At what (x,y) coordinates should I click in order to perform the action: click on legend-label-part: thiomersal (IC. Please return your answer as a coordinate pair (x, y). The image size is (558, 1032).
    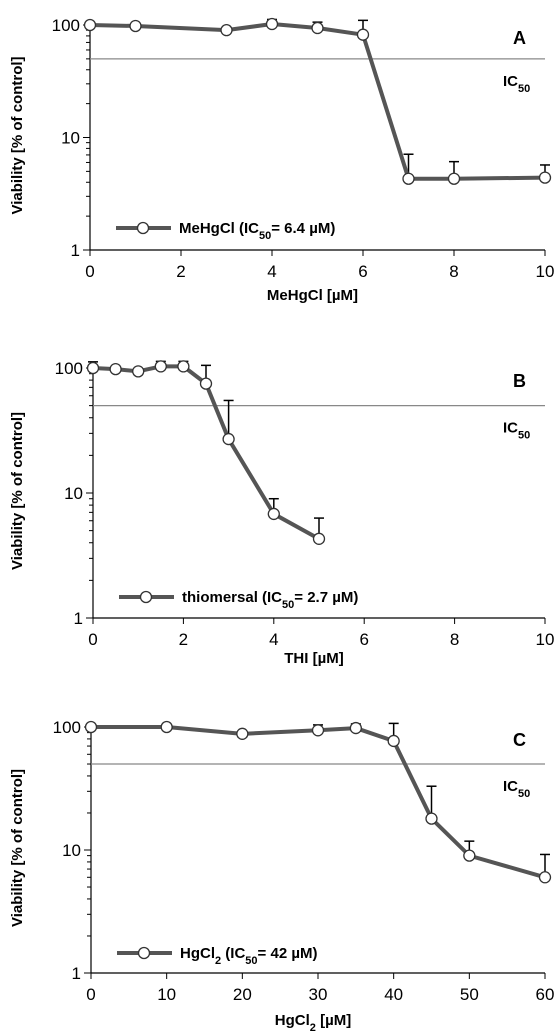
    Looking at the image, I should click on (232, 597).